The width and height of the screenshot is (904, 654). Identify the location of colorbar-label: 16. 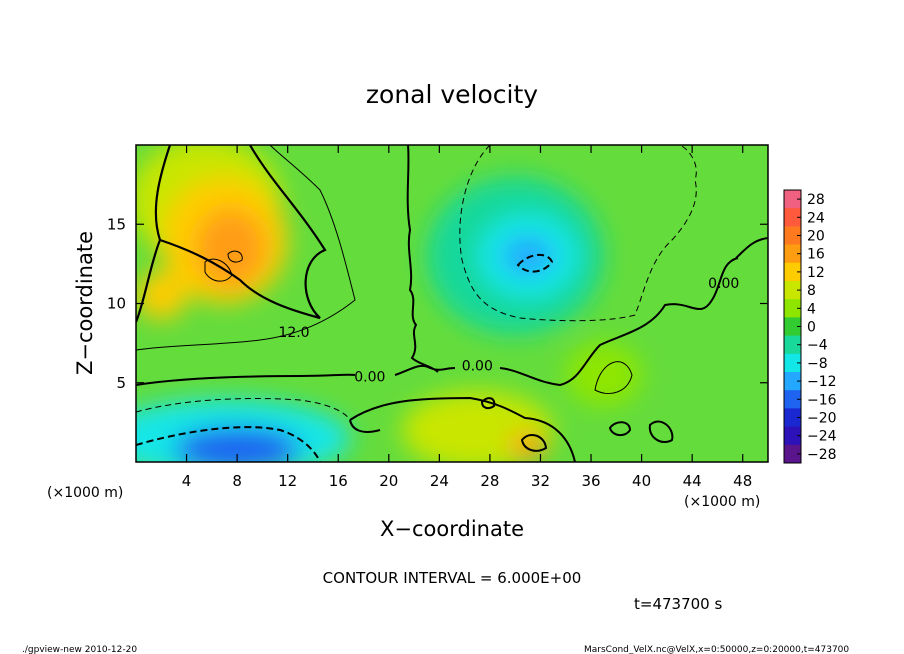
(816, 255).